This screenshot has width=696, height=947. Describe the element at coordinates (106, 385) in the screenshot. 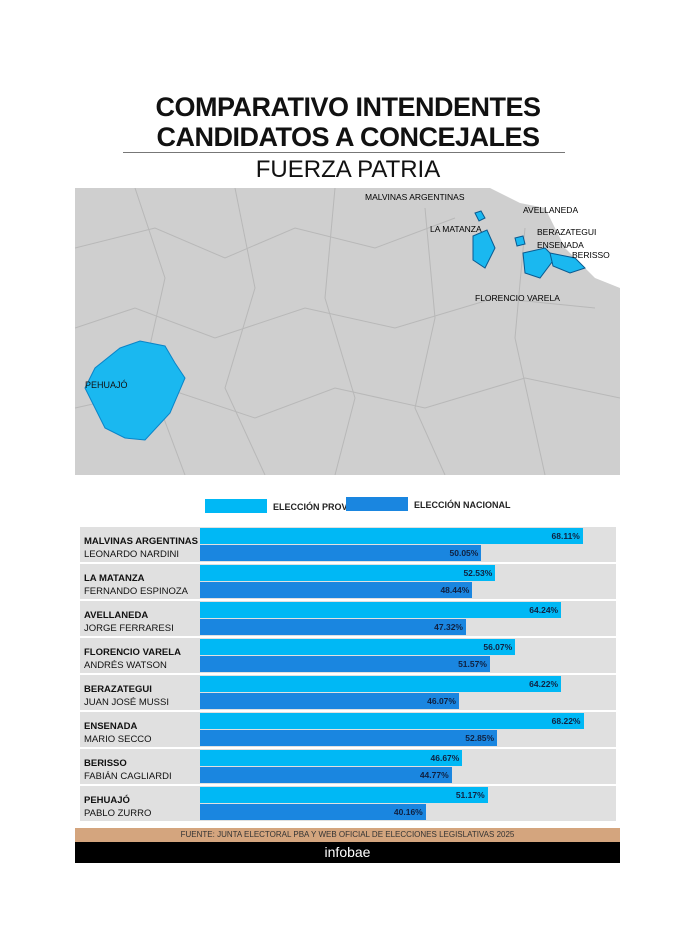

I see `map-label-pehuaj: PEHUAJÓ` at that location.